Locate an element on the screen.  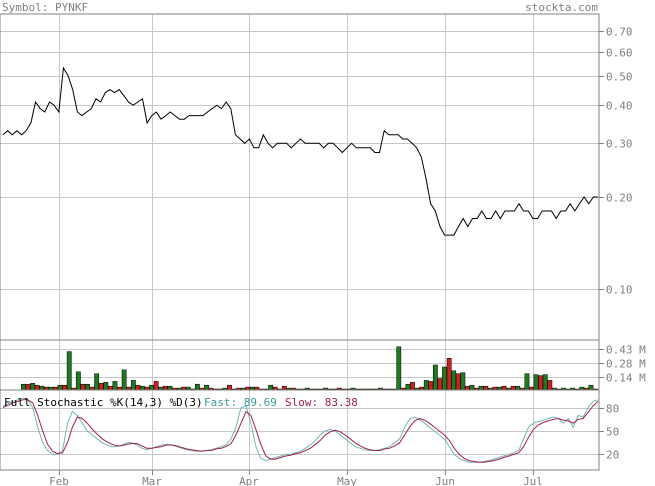
price-tick-label: 0.50 is located at coordinates (619, 77).